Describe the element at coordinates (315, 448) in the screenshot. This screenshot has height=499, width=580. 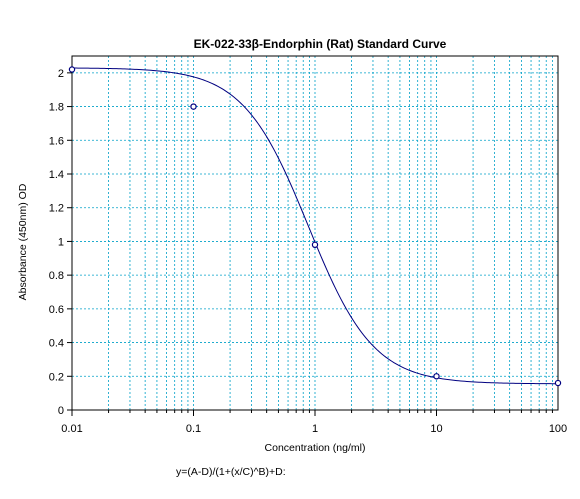
I see `x-axis-label: Concentration (ng/ml)` at that location.